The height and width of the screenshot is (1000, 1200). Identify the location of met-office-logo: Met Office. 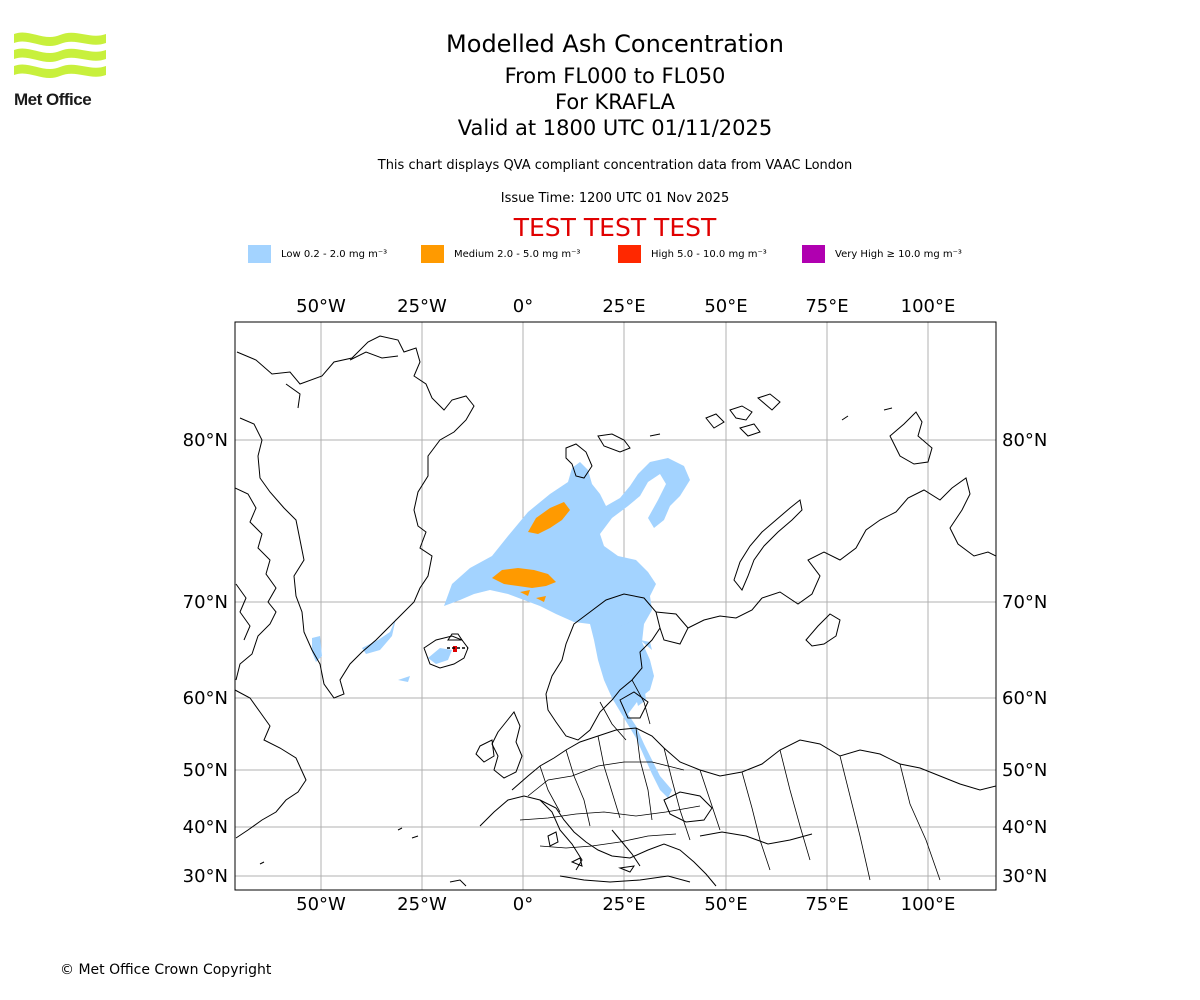
(64, 71).